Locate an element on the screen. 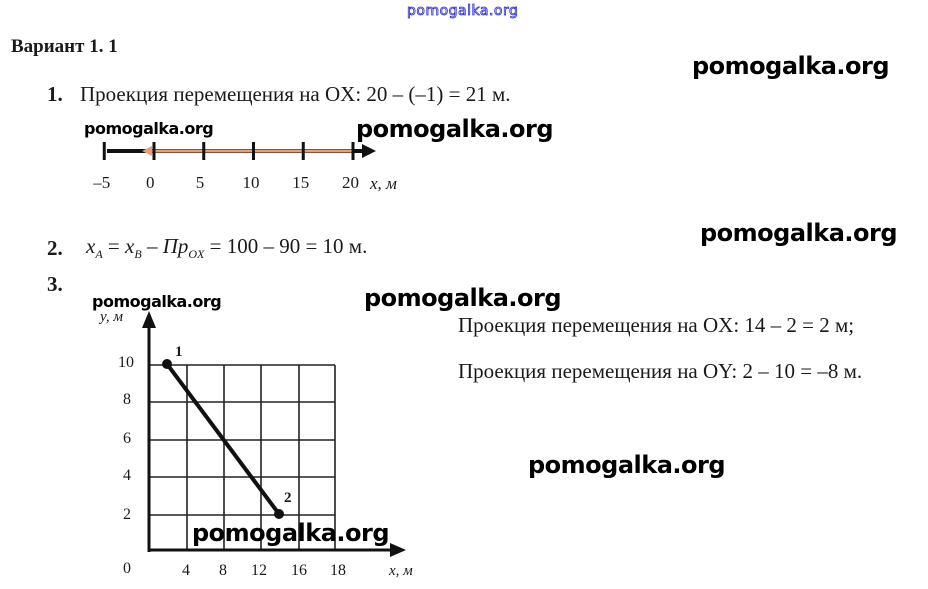 The height and width of the screenshot is (589, 928). formula-result: = 100 – 90 = 10 м. is located at coordinates (286, 246).